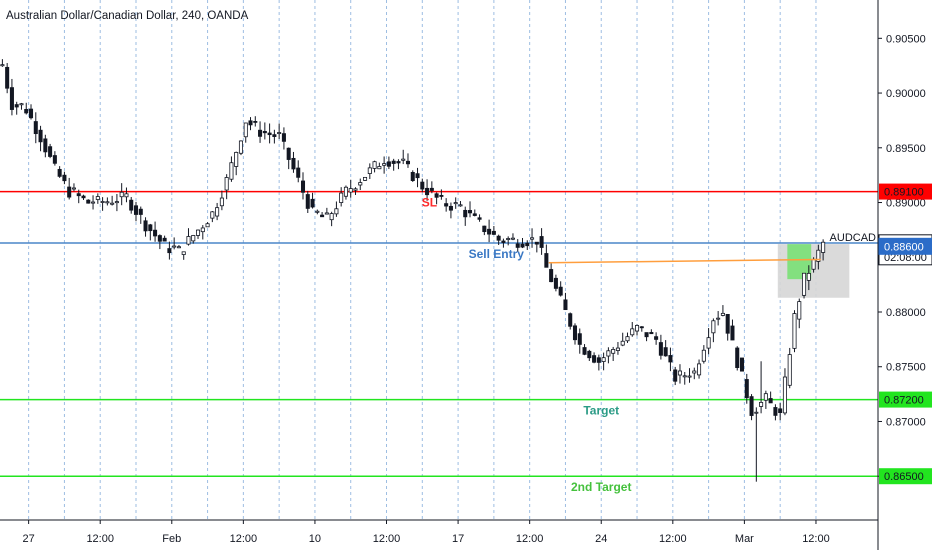 The height and width of the screenshot is (550, 932). I want to click on orange-line, so click(684, 261).